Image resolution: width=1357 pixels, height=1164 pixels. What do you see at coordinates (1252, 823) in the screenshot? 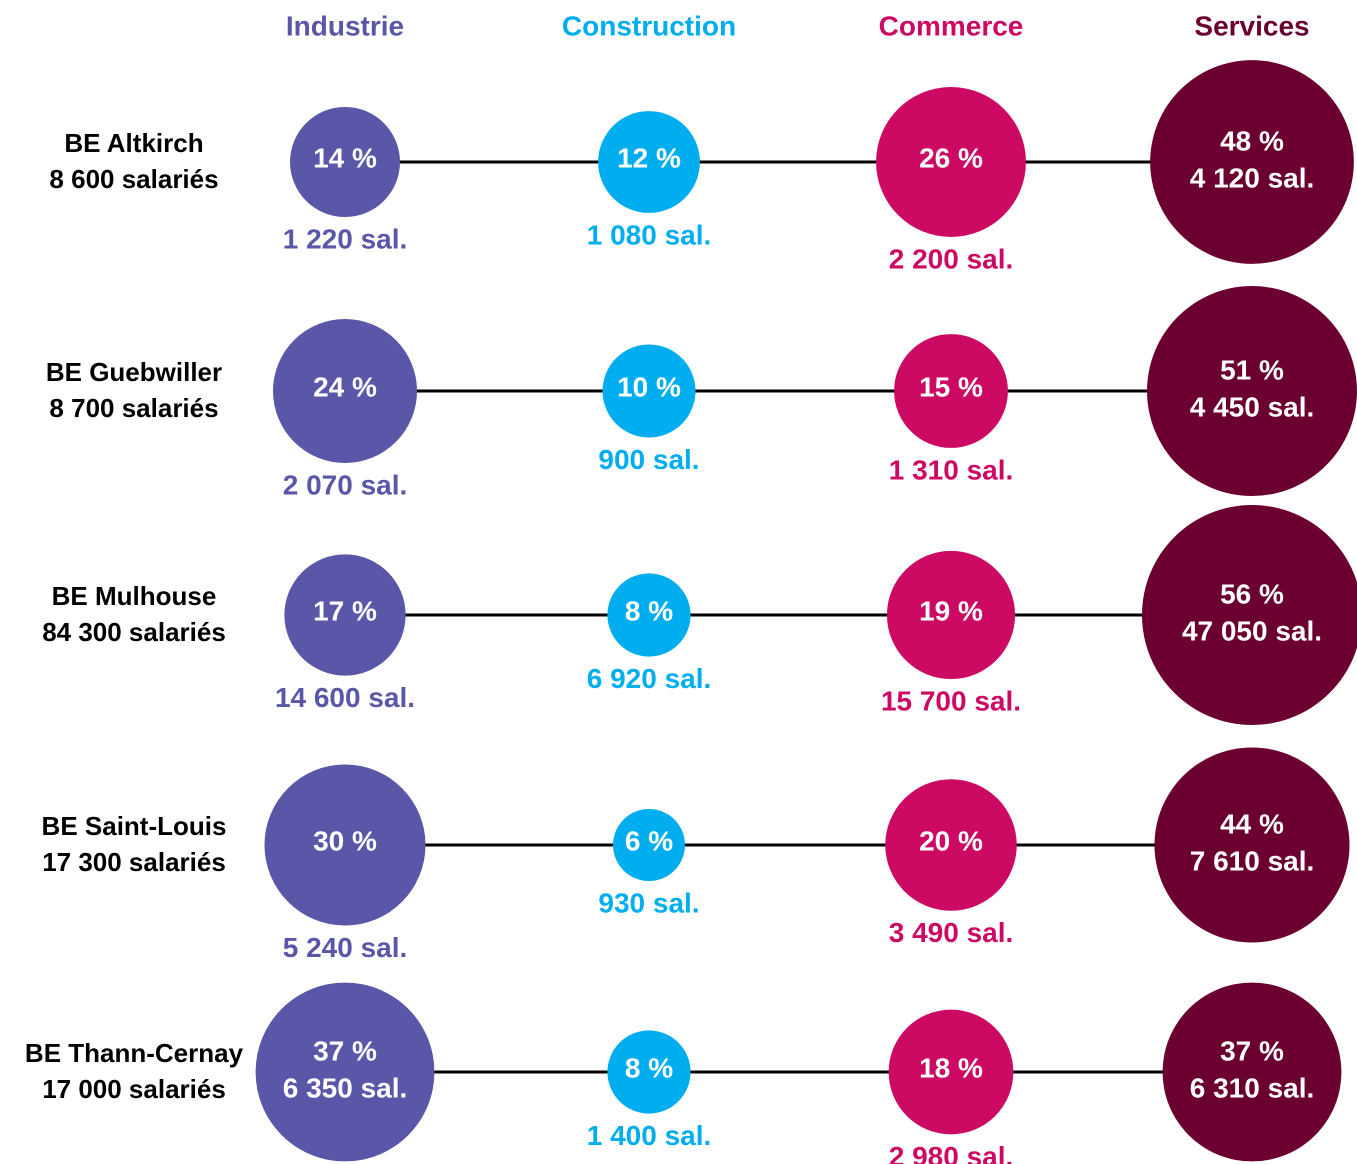
I see `percent-label: 44 %` at bounding box center [1252, 823].